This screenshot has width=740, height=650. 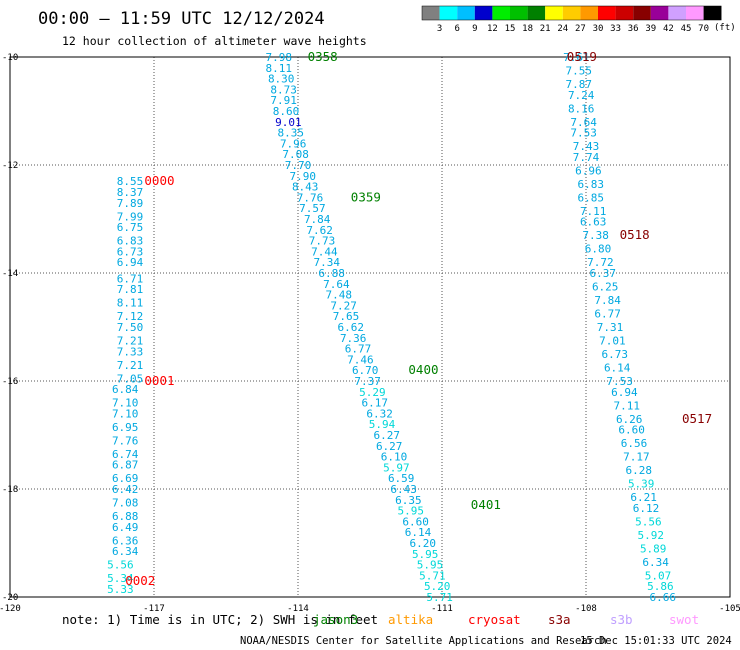 What do you see at coordinates (593, 222) in the screenshot?
I see `wave-height-point: 6.63` at bounding box center [593, 222].